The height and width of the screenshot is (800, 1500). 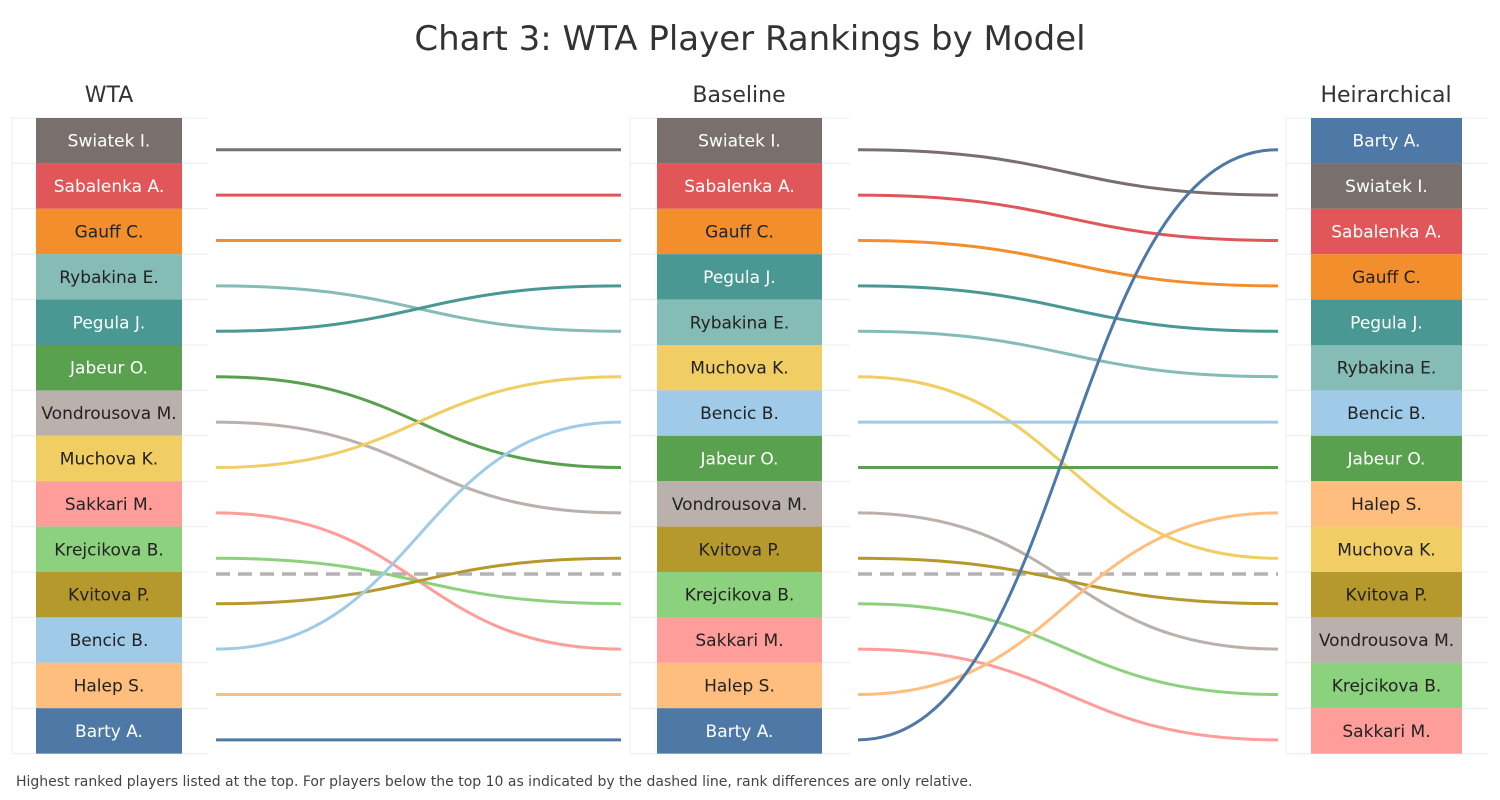 I want to click on rank-line-halep-s, so click(x=1068, y=603).